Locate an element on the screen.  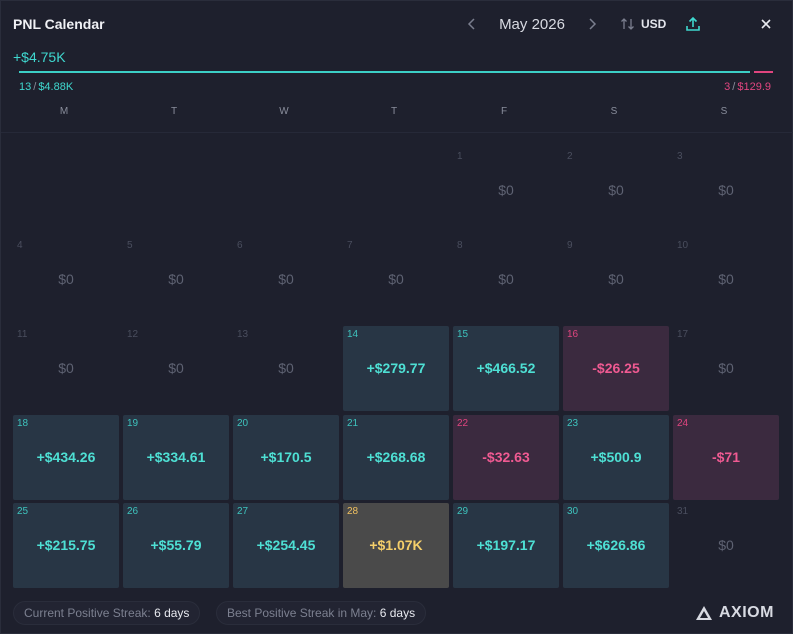
day-pnl-value: +$466.52 is located at coordinates (506, 368).